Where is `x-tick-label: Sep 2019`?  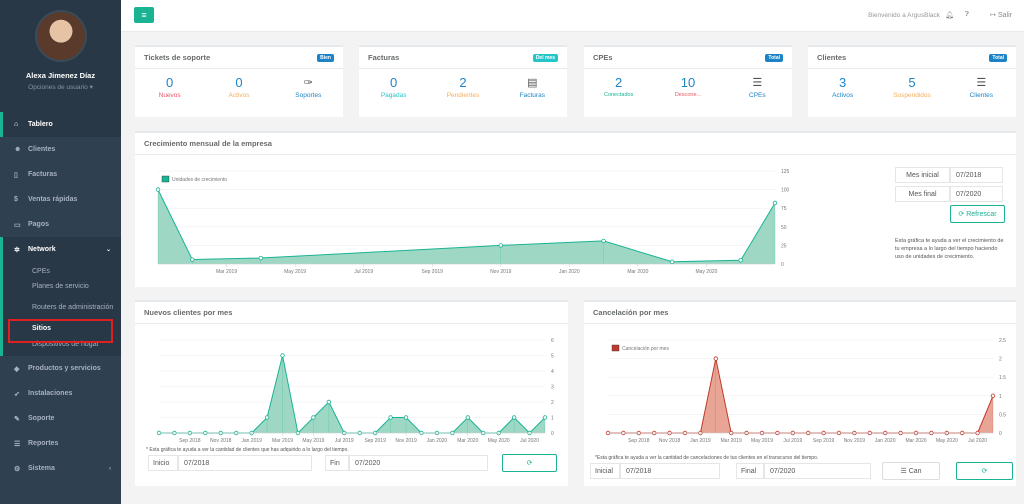
x-tick-label: Sep 2019 is located at coordinates (375, 441).